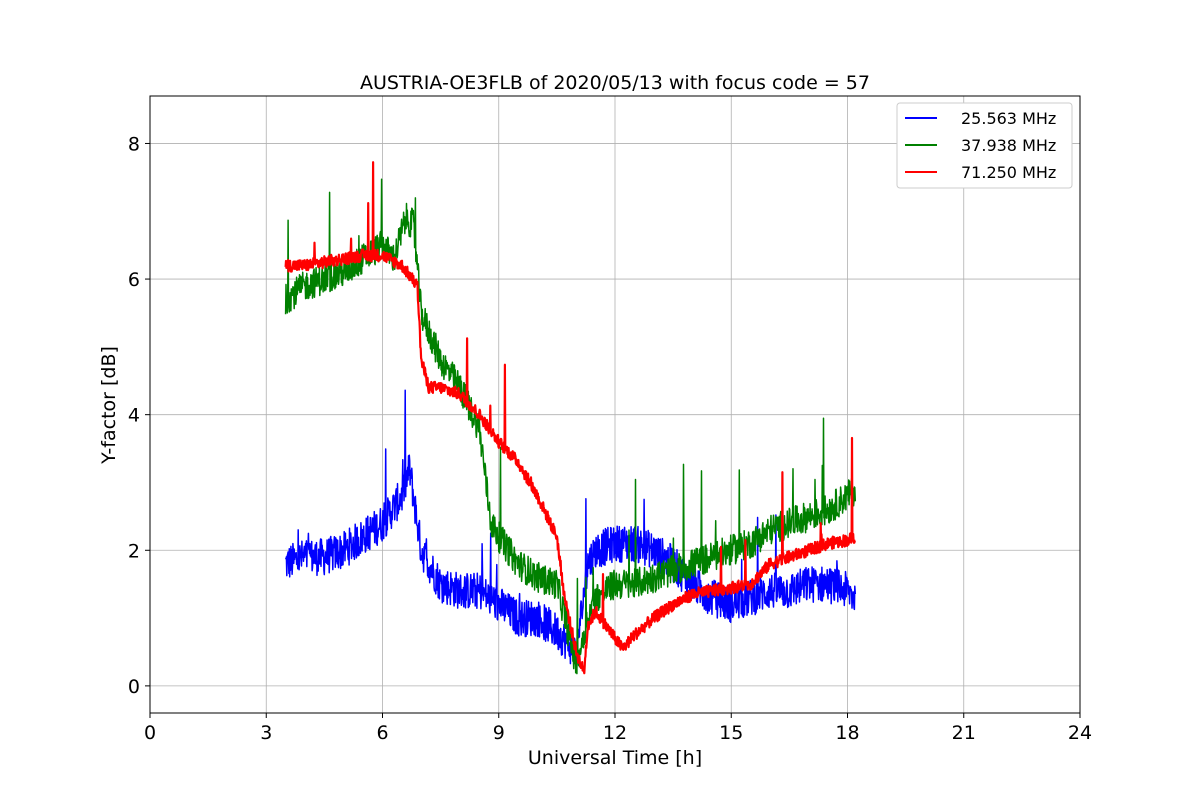  What do you see at coordinates (499, 733) in the screenshot?
I see `x-tick-label-3: 9` at bounding box center [499, 733].